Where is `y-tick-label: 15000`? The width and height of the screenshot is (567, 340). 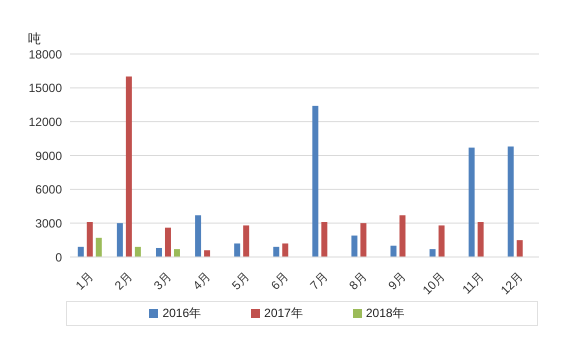 y-tick-label: 15000 is located at coordinates (45, 88).